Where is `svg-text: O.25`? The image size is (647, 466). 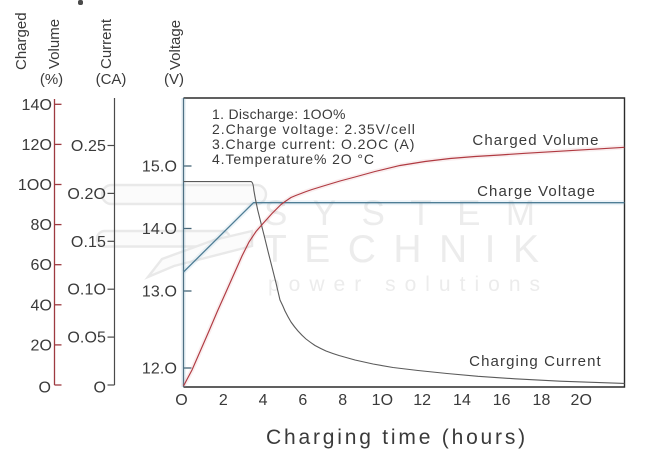 svg-text: O.25 is located at coordinates (88, 146).